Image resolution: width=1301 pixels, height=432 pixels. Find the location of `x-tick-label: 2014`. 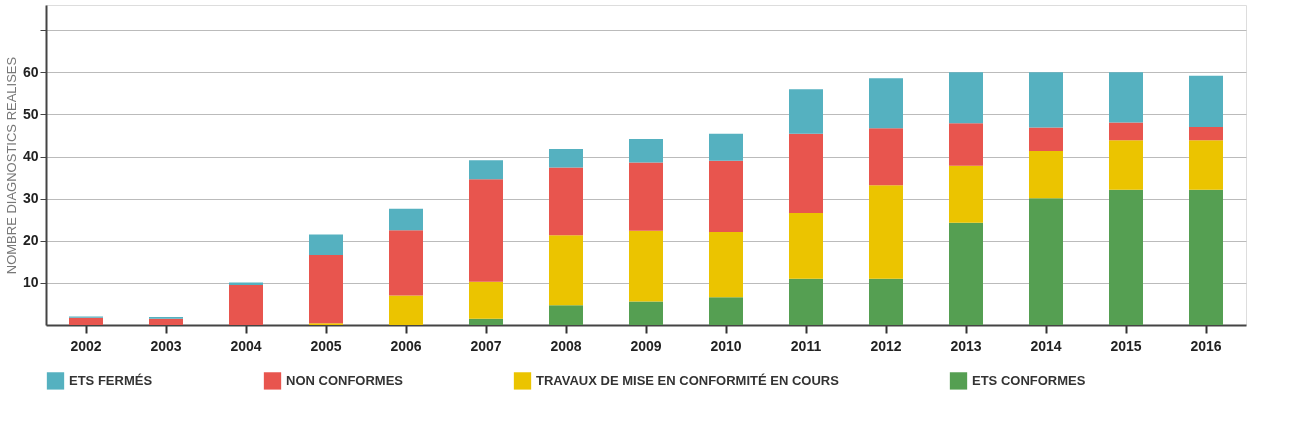

x-tick-label: 2014 is located at coordinates (1046, 345).